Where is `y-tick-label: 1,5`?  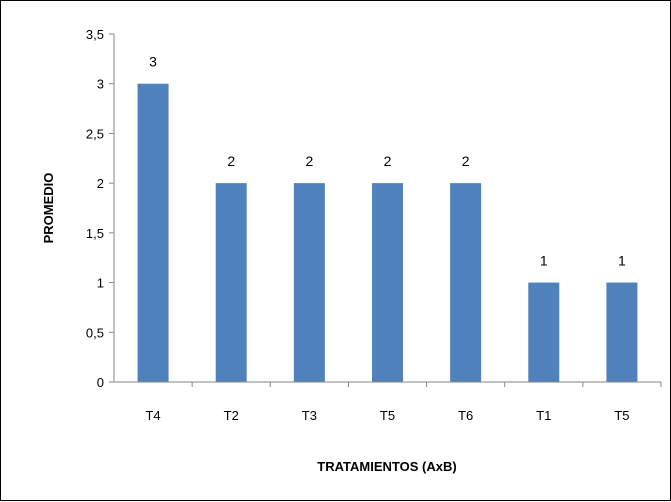 y-tick-label: 1,5 is located at coordinates (95, 233).